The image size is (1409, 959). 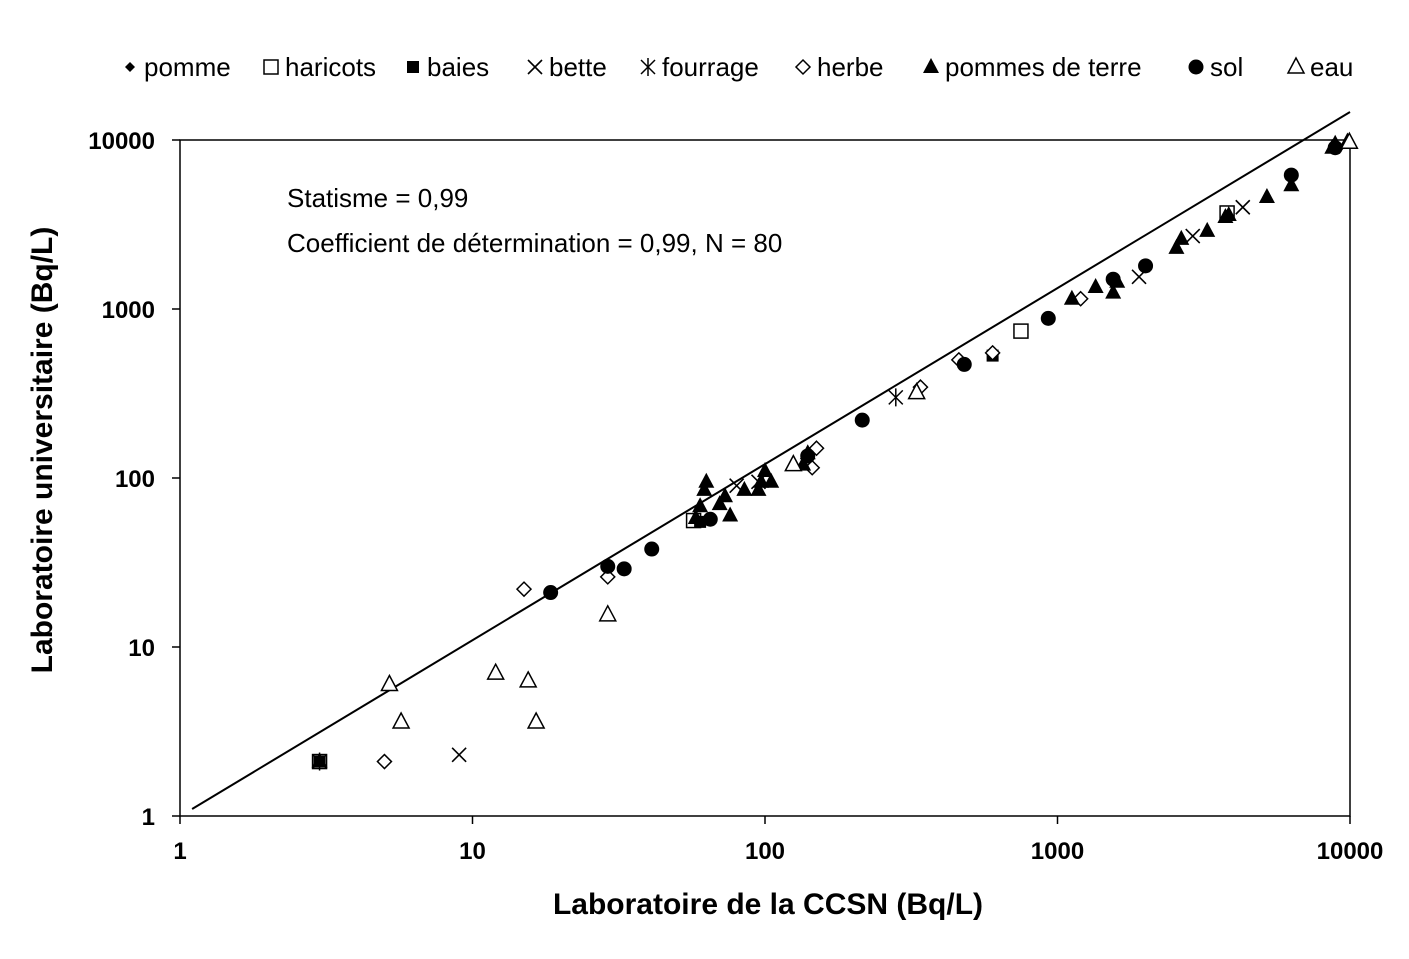 I want to click on x-tick-label: 10000, so click(x=1350, y=851).